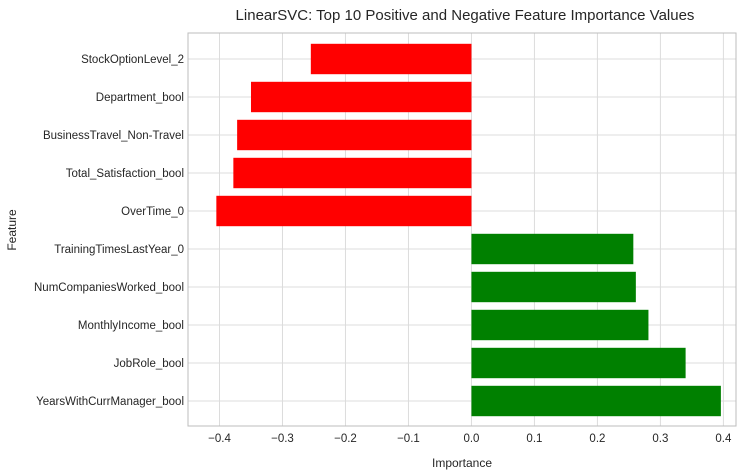 The image size is (743, 473). I want to click on x-tick-labels: −0.4 −0.3 −0.2 −0.1 0.0 0.1 0.2 0.3 0.4, so click(470, 439).